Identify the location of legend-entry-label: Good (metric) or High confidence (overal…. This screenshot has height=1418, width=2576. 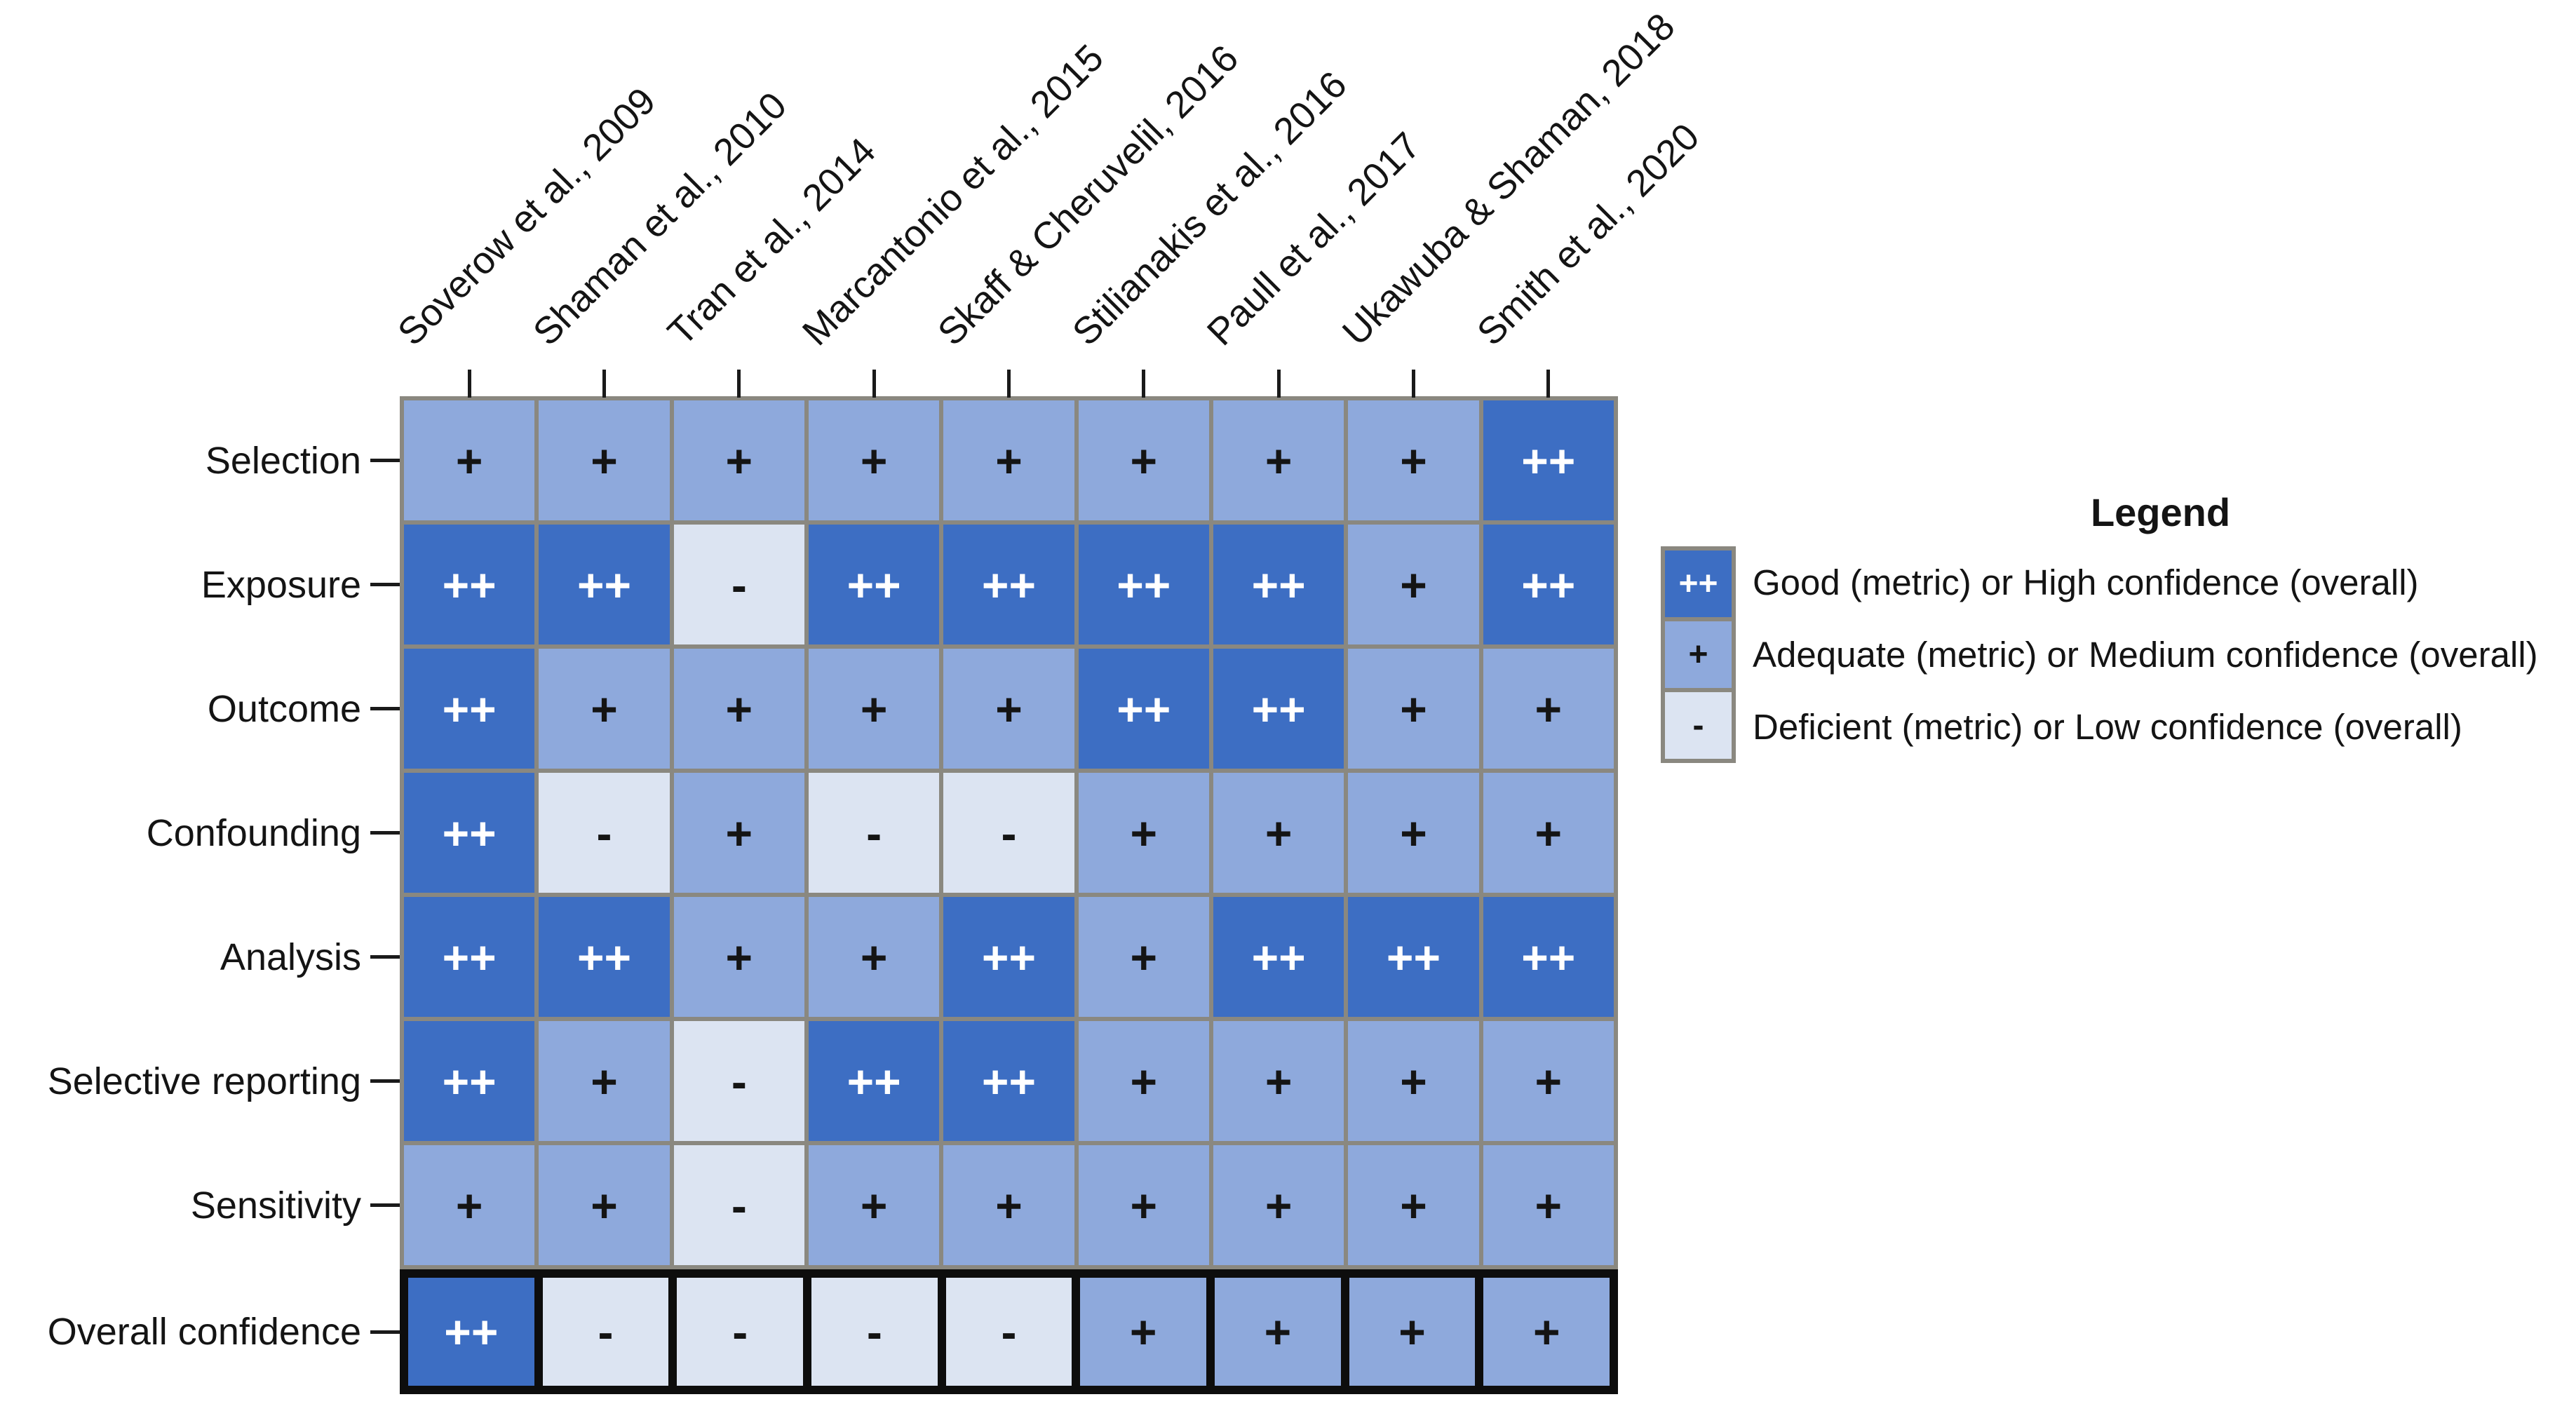
(2086, 582).